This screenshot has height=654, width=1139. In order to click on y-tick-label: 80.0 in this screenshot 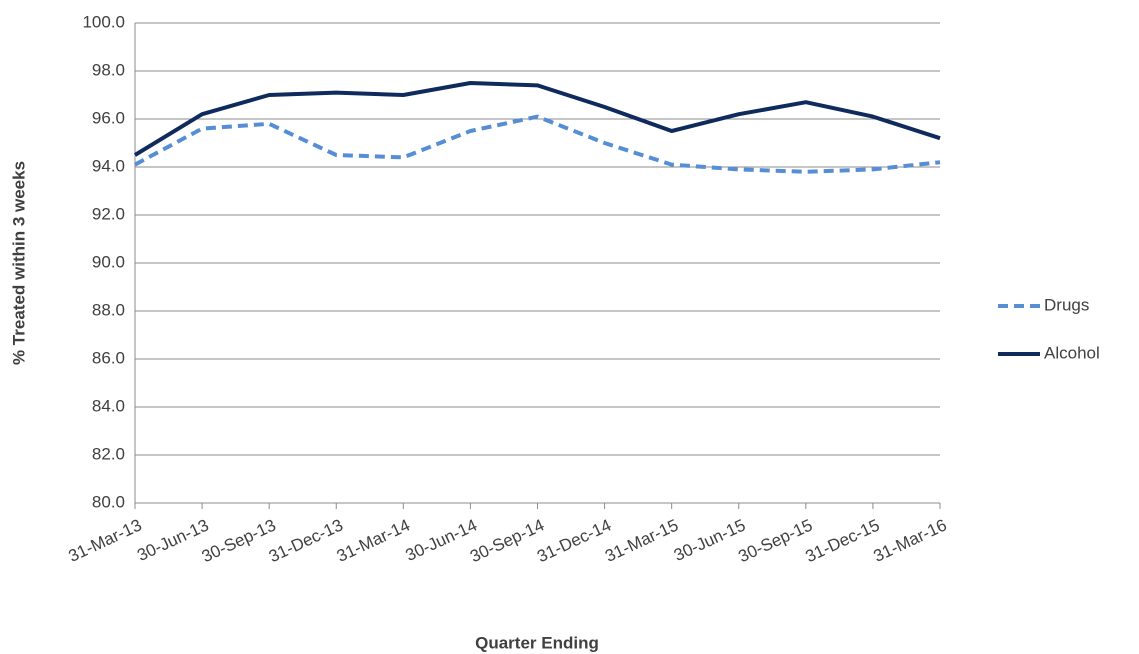, I will do `click(108, 501)`.